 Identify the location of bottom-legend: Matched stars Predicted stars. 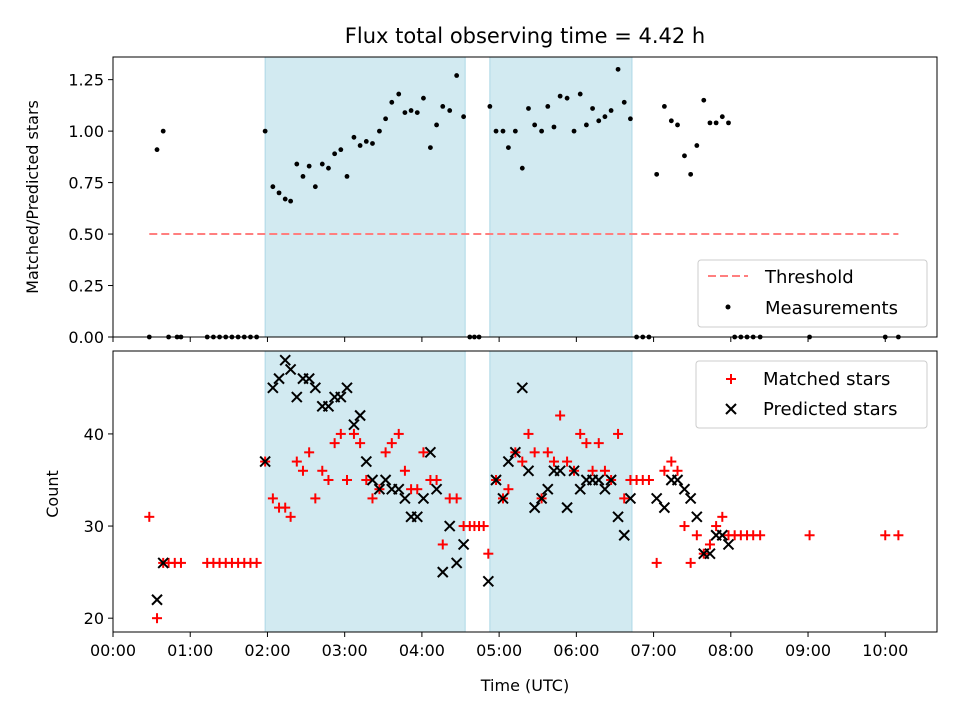
(811, 394).